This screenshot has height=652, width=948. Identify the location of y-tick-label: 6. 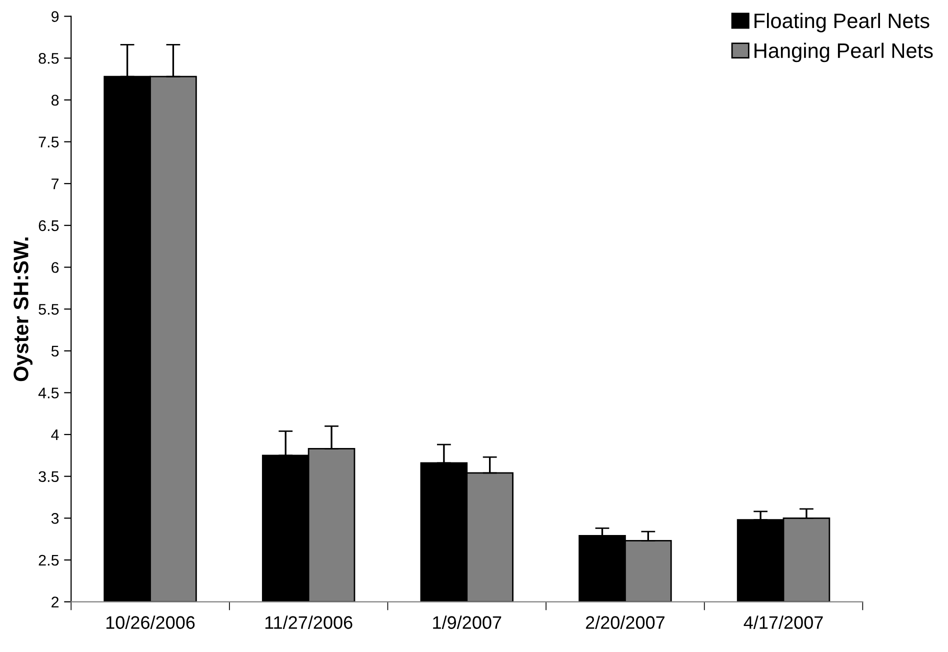
(55, 267).